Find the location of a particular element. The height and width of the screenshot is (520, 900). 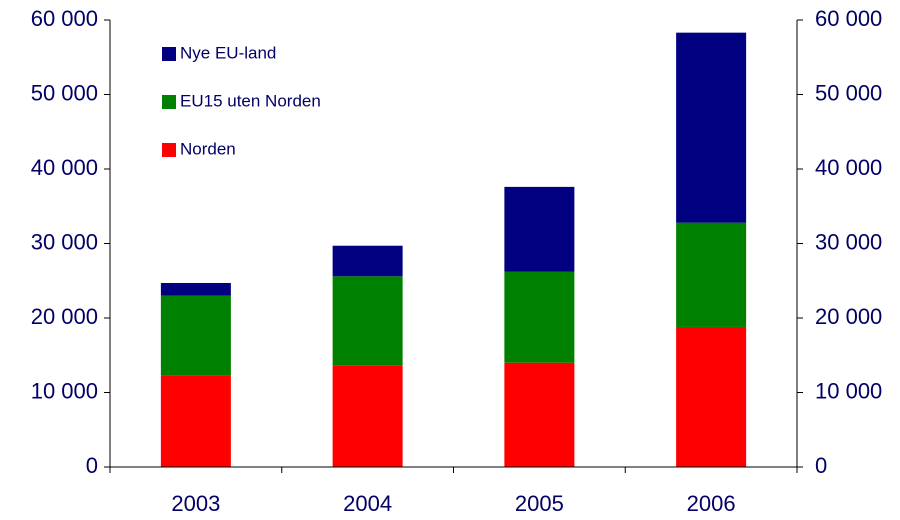

x-tick-label: 2003 is located at coordinates (195, 503).